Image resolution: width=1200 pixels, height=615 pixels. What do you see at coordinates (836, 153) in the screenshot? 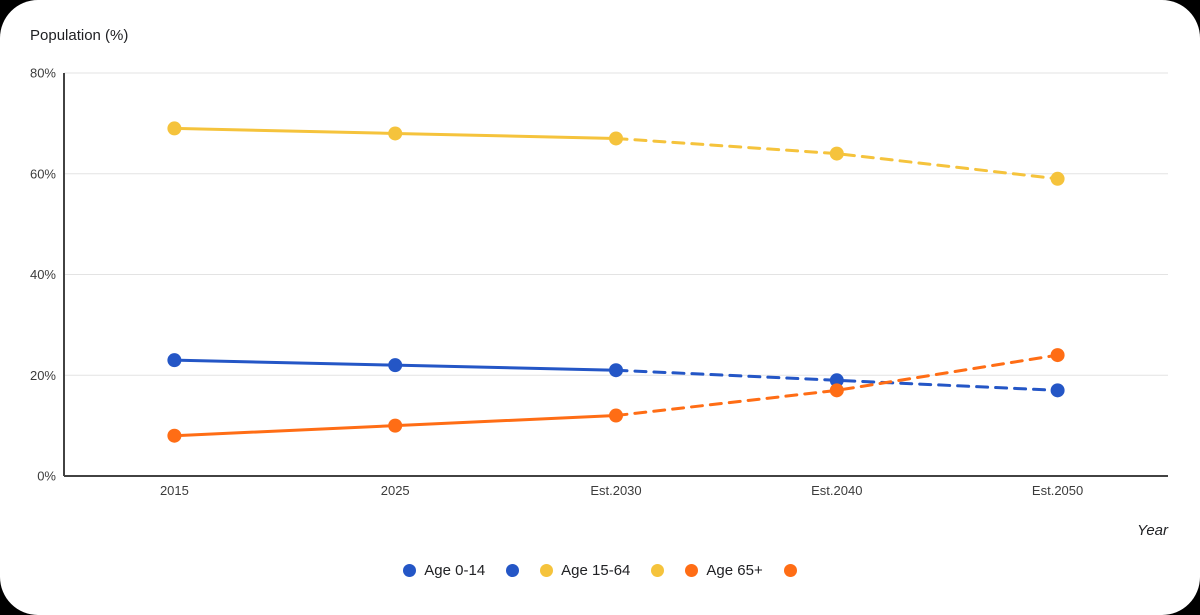
I see `point-age-15-64-est-2040` at bounding box center [836, 153].